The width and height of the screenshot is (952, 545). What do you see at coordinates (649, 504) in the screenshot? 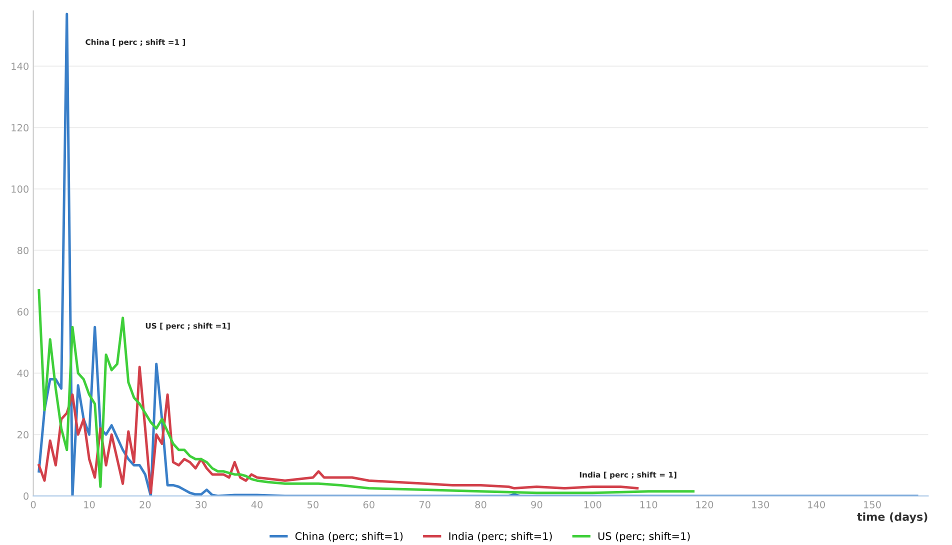
I see `x-tick-label: 110` at bounding box center [649, 504].